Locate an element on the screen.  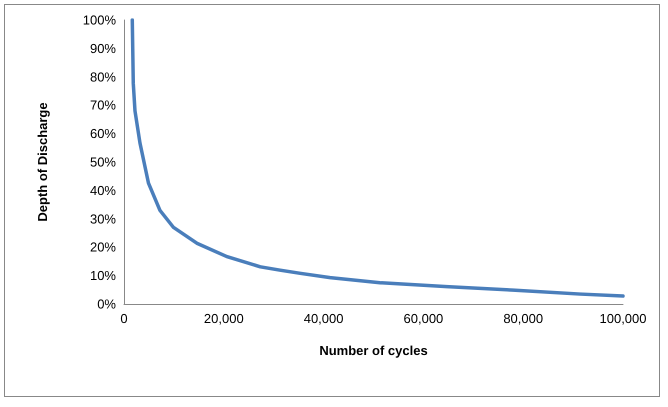
x-tick-label: 80,000 is located at coordinates (523, 318).